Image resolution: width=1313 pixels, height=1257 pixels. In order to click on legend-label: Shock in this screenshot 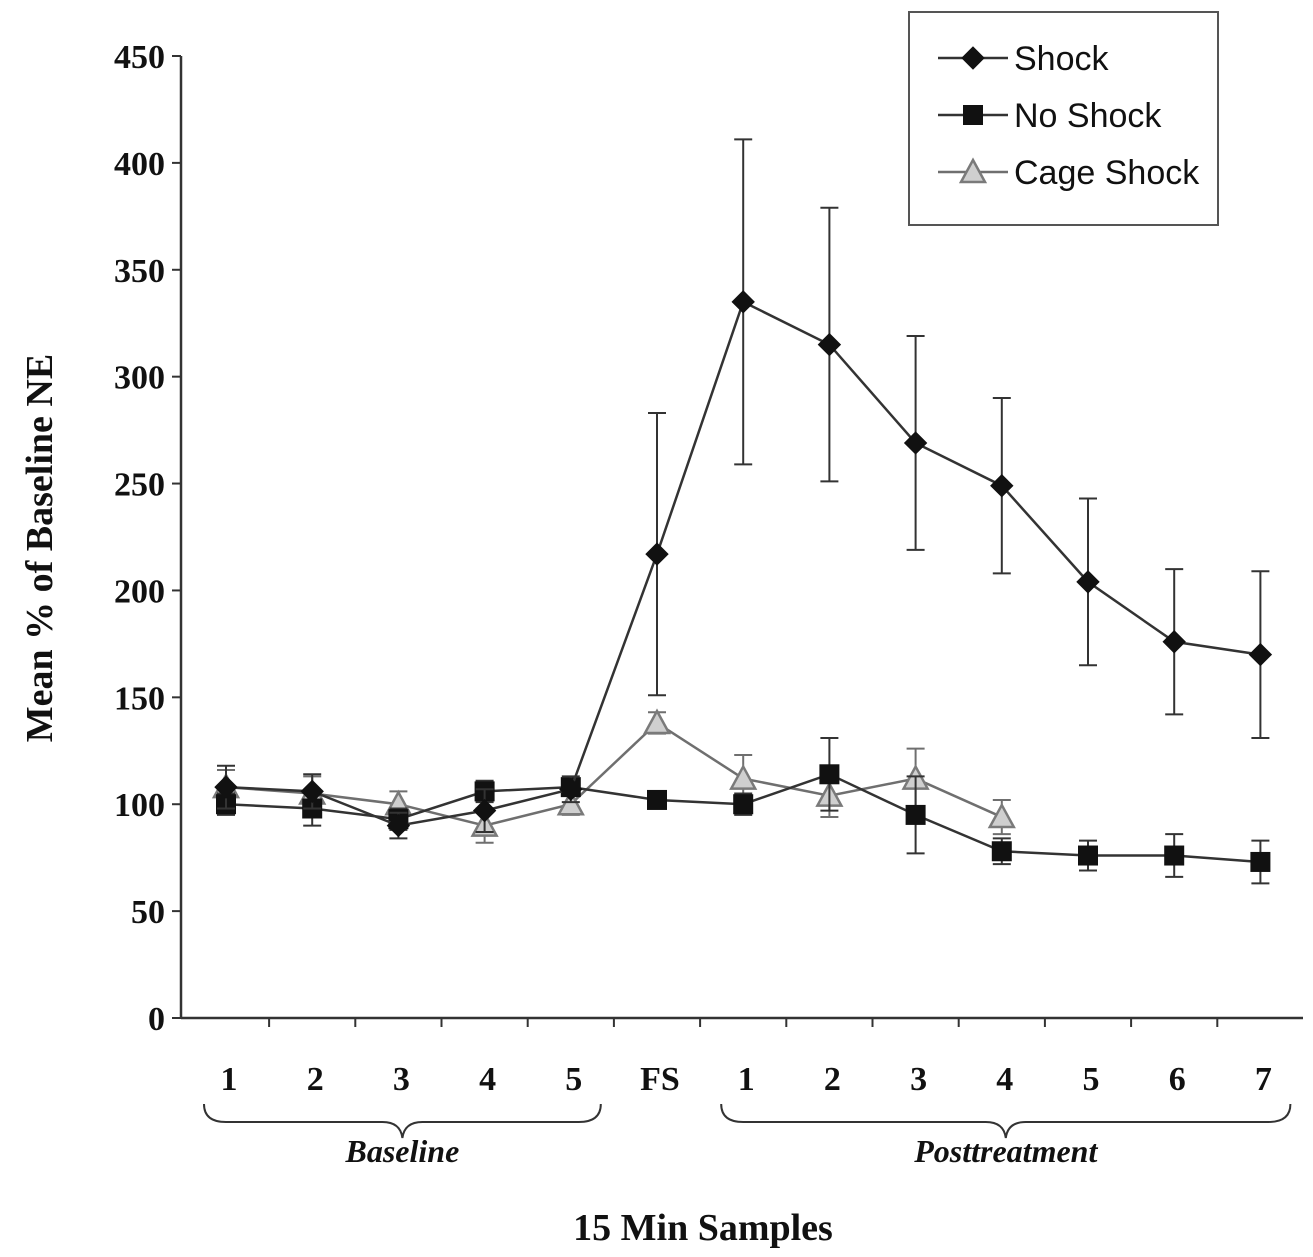, I will do `click(1061, 59)`.